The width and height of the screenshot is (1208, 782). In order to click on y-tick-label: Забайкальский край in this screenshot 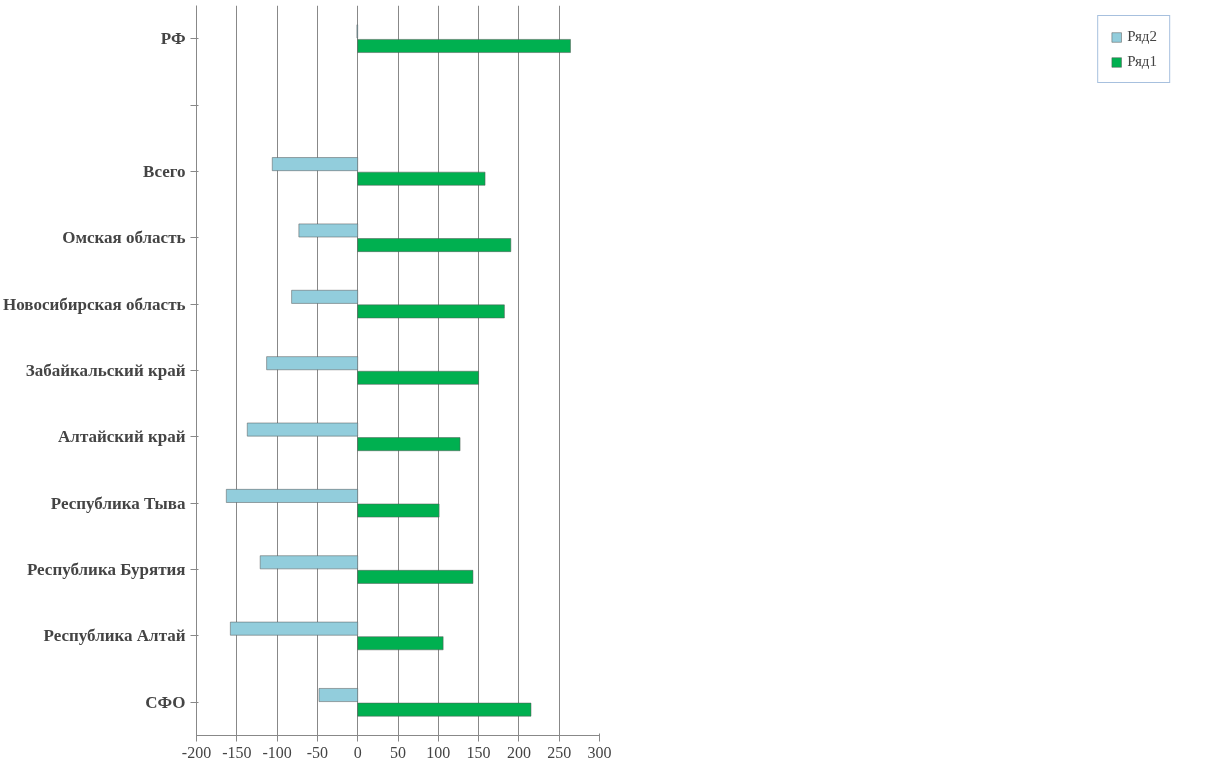, I will do `click(105, 370)`.